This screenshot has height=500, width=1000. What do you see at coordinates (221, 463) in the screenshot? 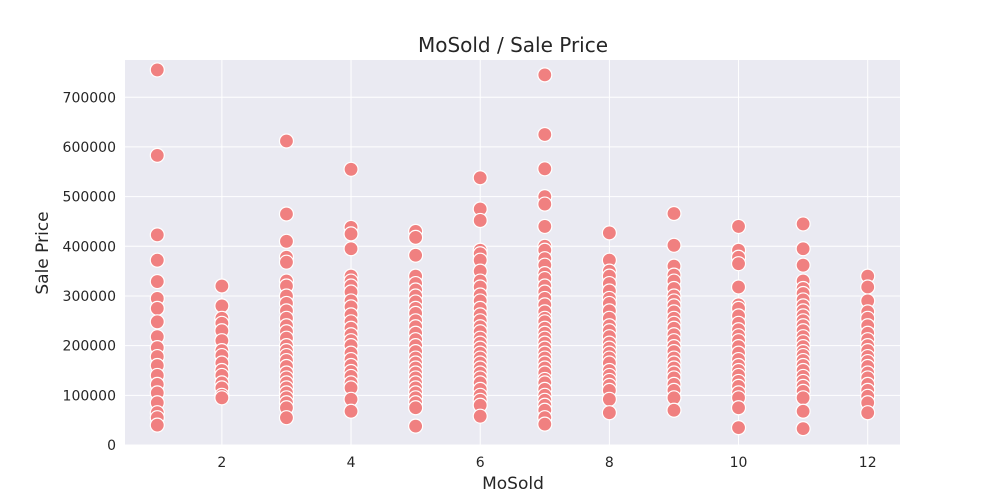
I see `x-tick-label: 2` at bounding box center [221, 463].